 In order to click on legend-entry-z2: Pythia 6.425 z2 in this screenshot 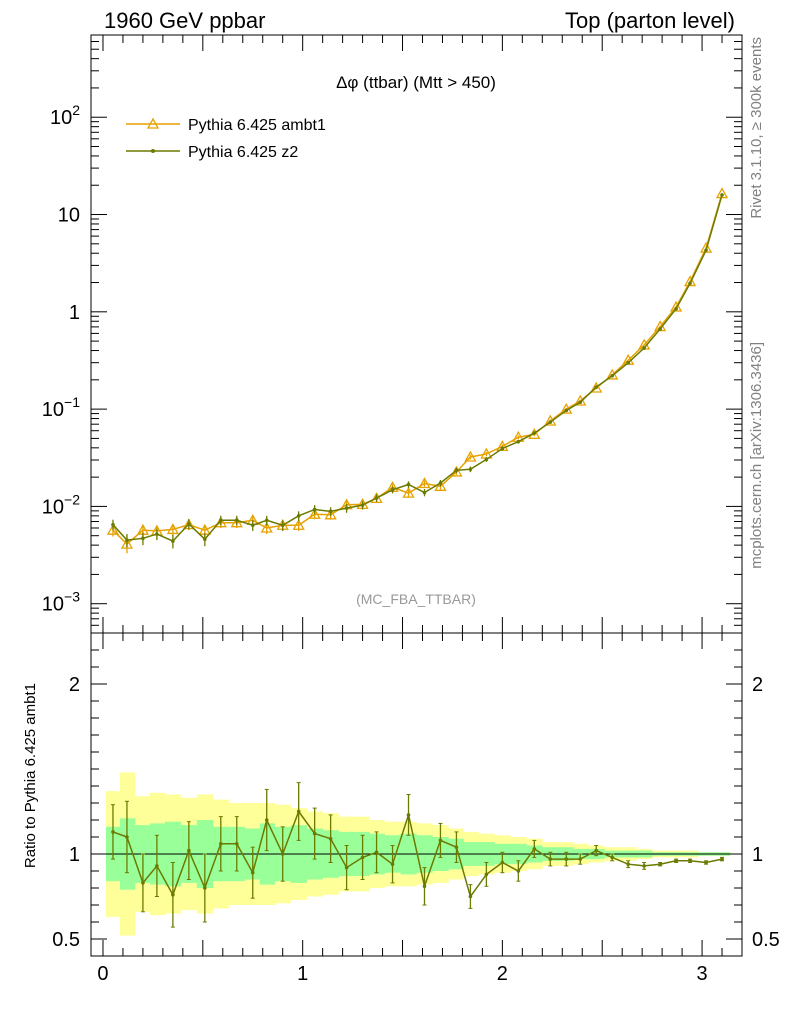, I will do `click(212, 152)`.